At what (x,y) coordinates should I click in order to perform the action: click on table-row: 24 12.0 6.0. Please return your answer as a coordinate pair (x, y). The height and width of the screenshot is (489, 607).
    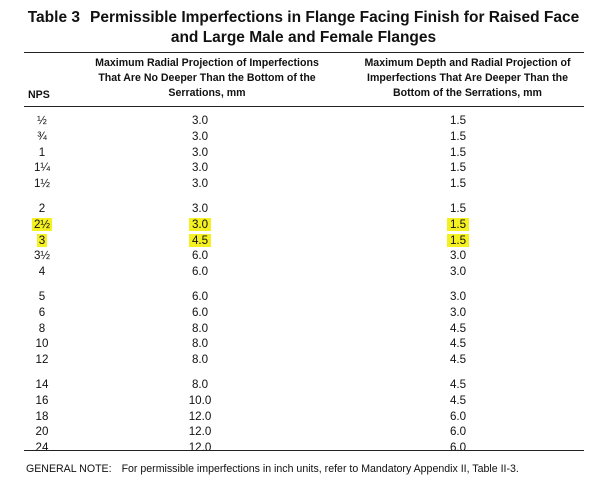
    Looking at the image, I should click on (303, 448).